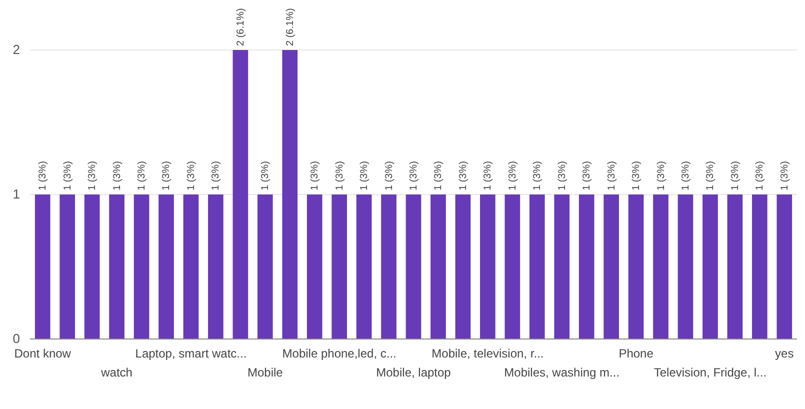  I want to click on x-tick-label: watch, so click(116, 373).